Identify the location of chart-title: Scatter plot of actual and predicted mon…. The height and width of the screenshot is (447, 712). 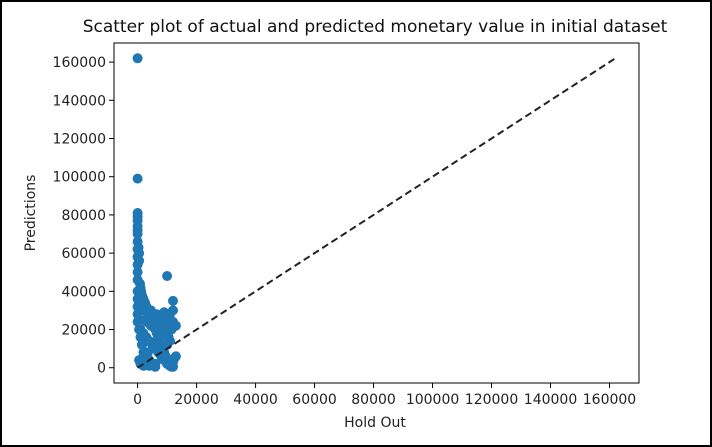
(375, 27).